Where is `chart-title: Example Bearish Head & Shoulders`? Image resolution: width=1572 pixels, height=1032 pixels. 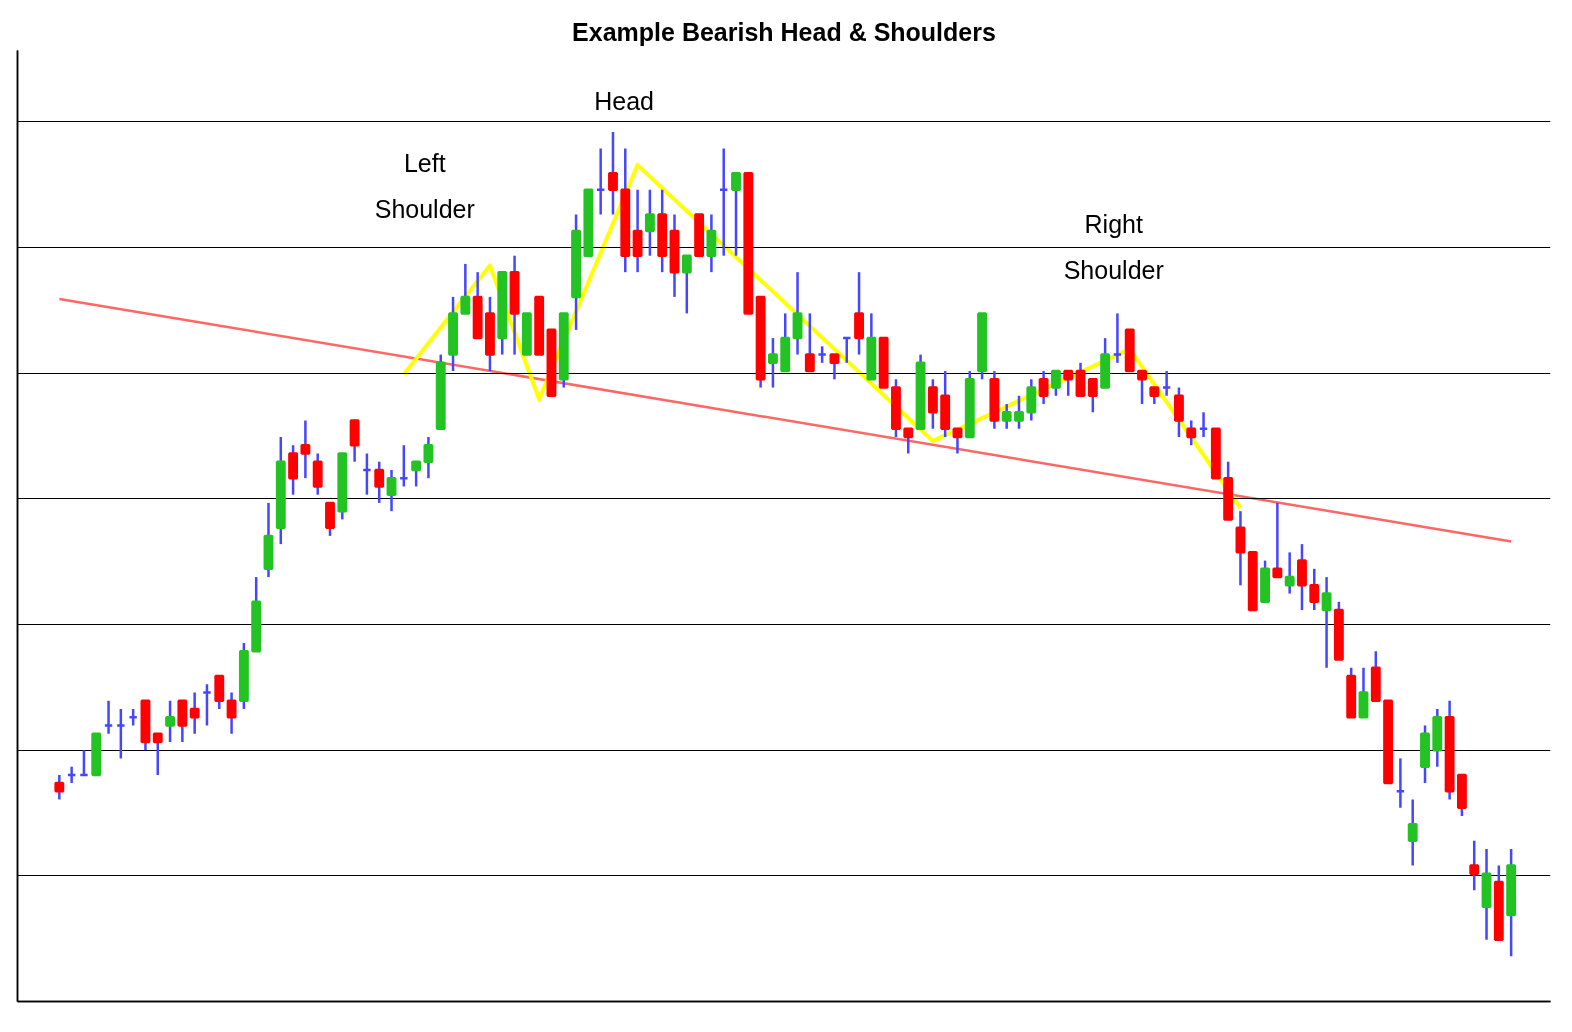
chart-title: Example Bearish Head & Shoulders is located at coordinates (784, 31).